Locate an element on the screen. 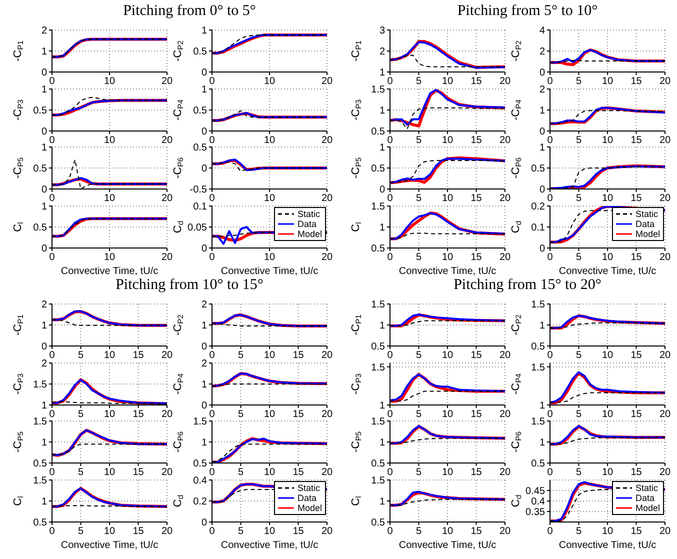  chart-title: Pitching from 5° to 10° is located at coordinates (527, 11).